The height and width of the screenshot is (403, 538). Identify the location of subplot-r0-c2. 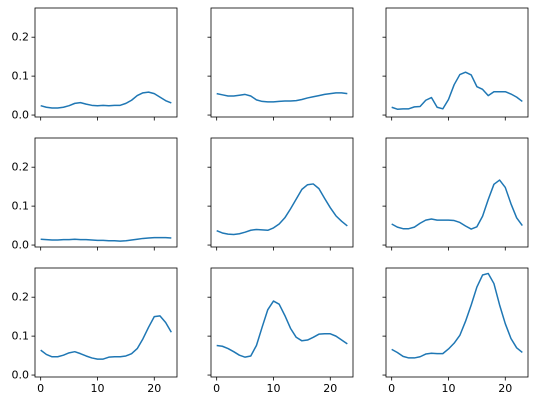
(455, 64).